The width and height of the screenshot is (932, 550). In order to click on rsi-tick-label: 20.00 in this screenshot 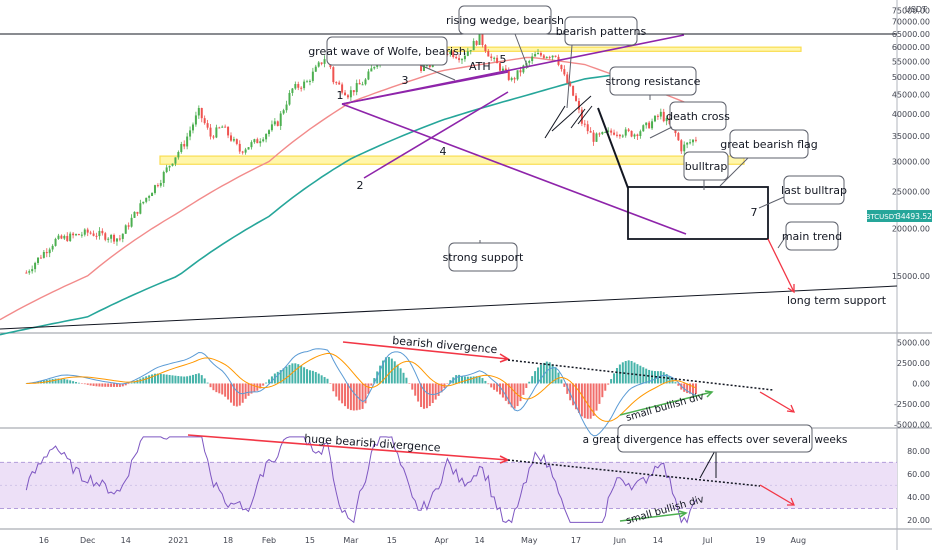, I will do `click(918, 520)`.